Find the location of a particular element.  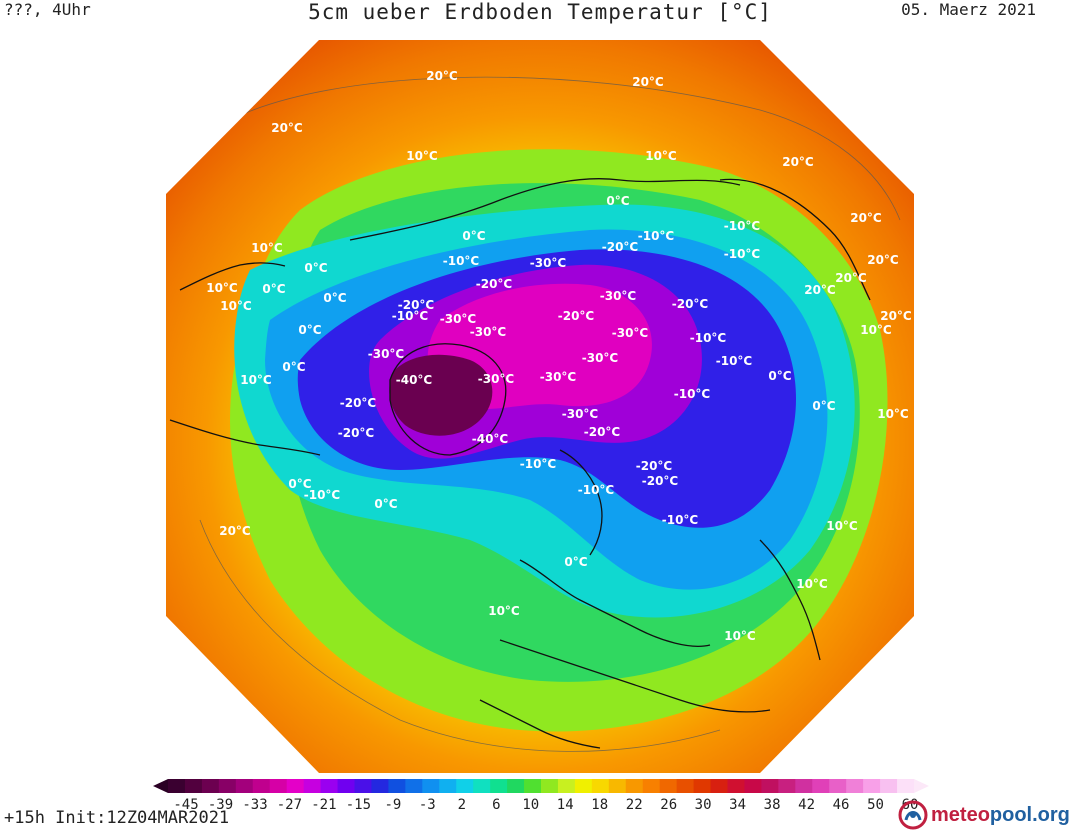

logo-text-meteo: meteo is located at coordinates (960, 814).